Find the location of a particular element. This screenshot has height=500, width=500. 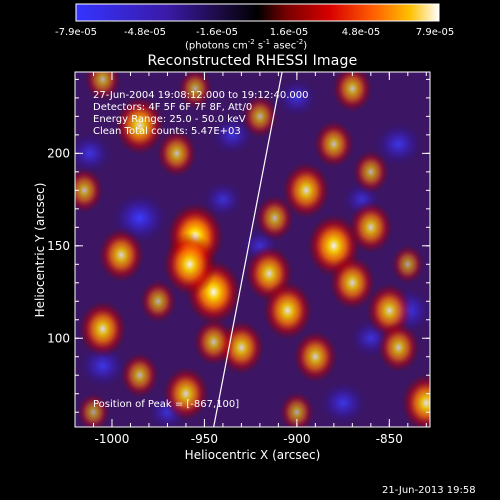

x-tick-label: -850 is located at coordinates (389, 439).